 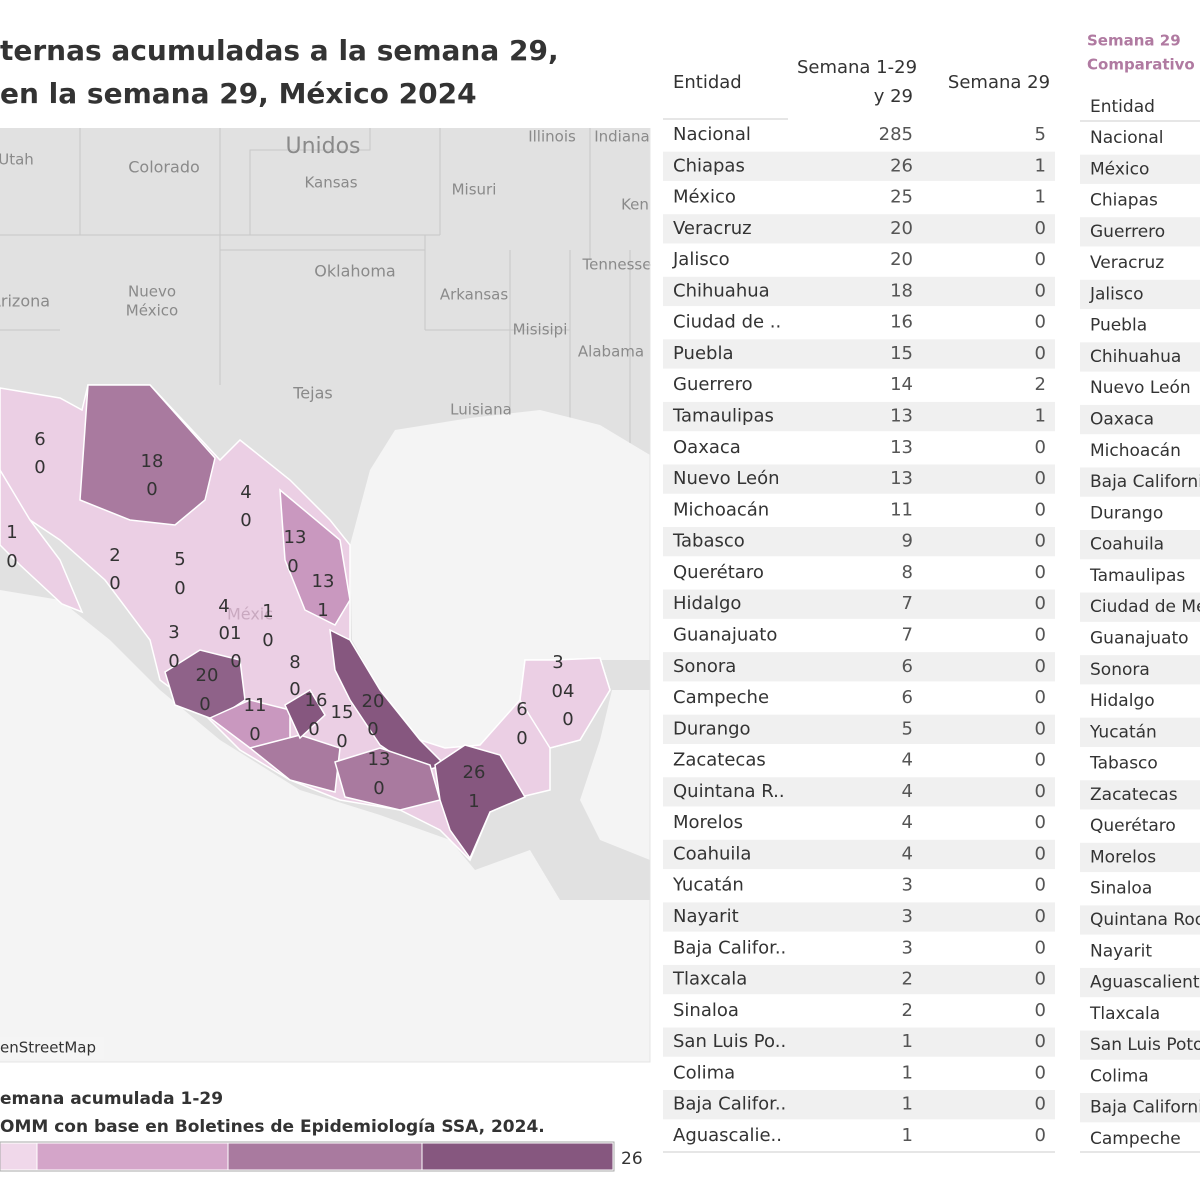 I want to click on state-name: Zacatecas, so click(x=1134, y=795).